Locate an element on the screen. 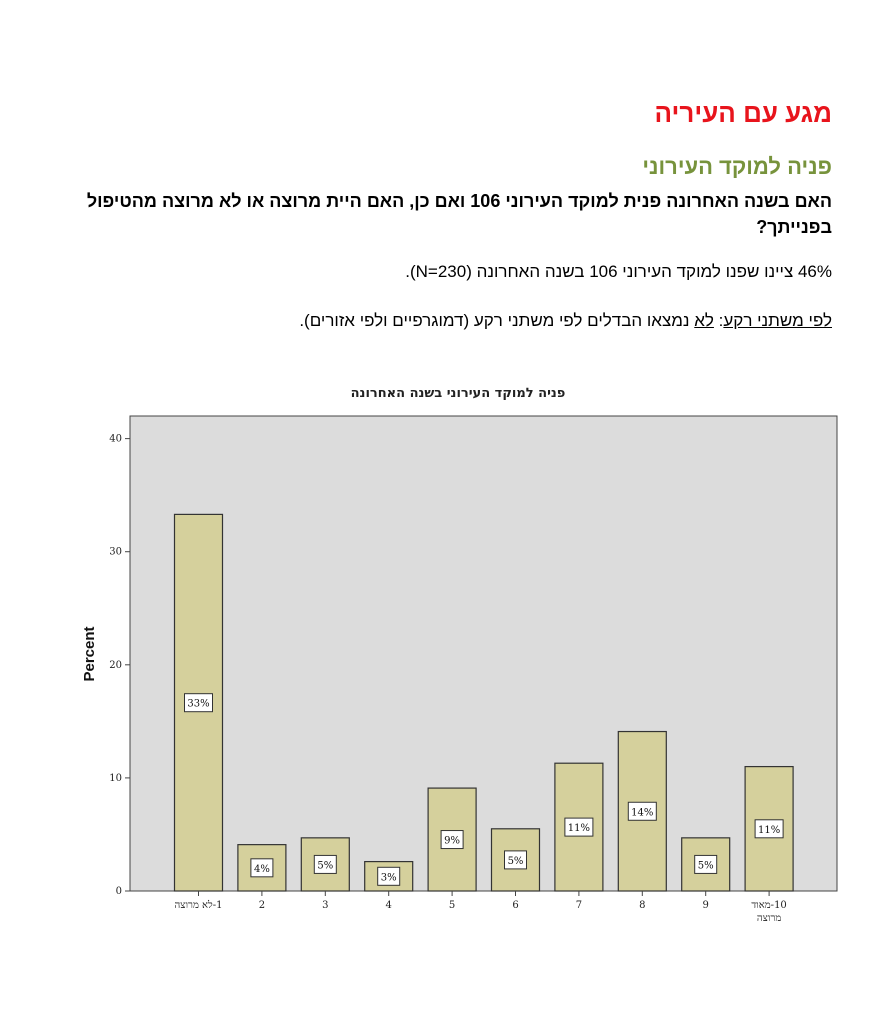 The image size is (894, 1024). x-tick-label: 4 is located at coordinates (389, 905).